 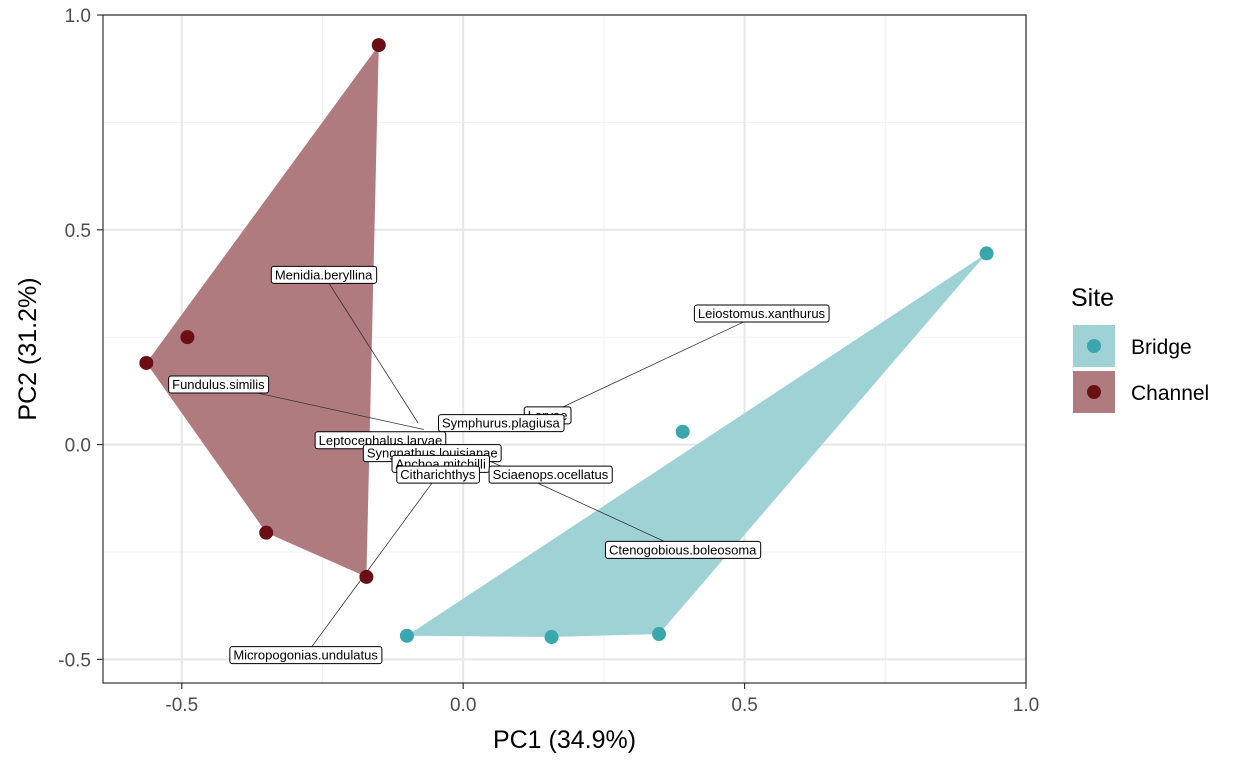 I want to click on legend-item-bridge: Bridge, so click(x=1132, y=346).